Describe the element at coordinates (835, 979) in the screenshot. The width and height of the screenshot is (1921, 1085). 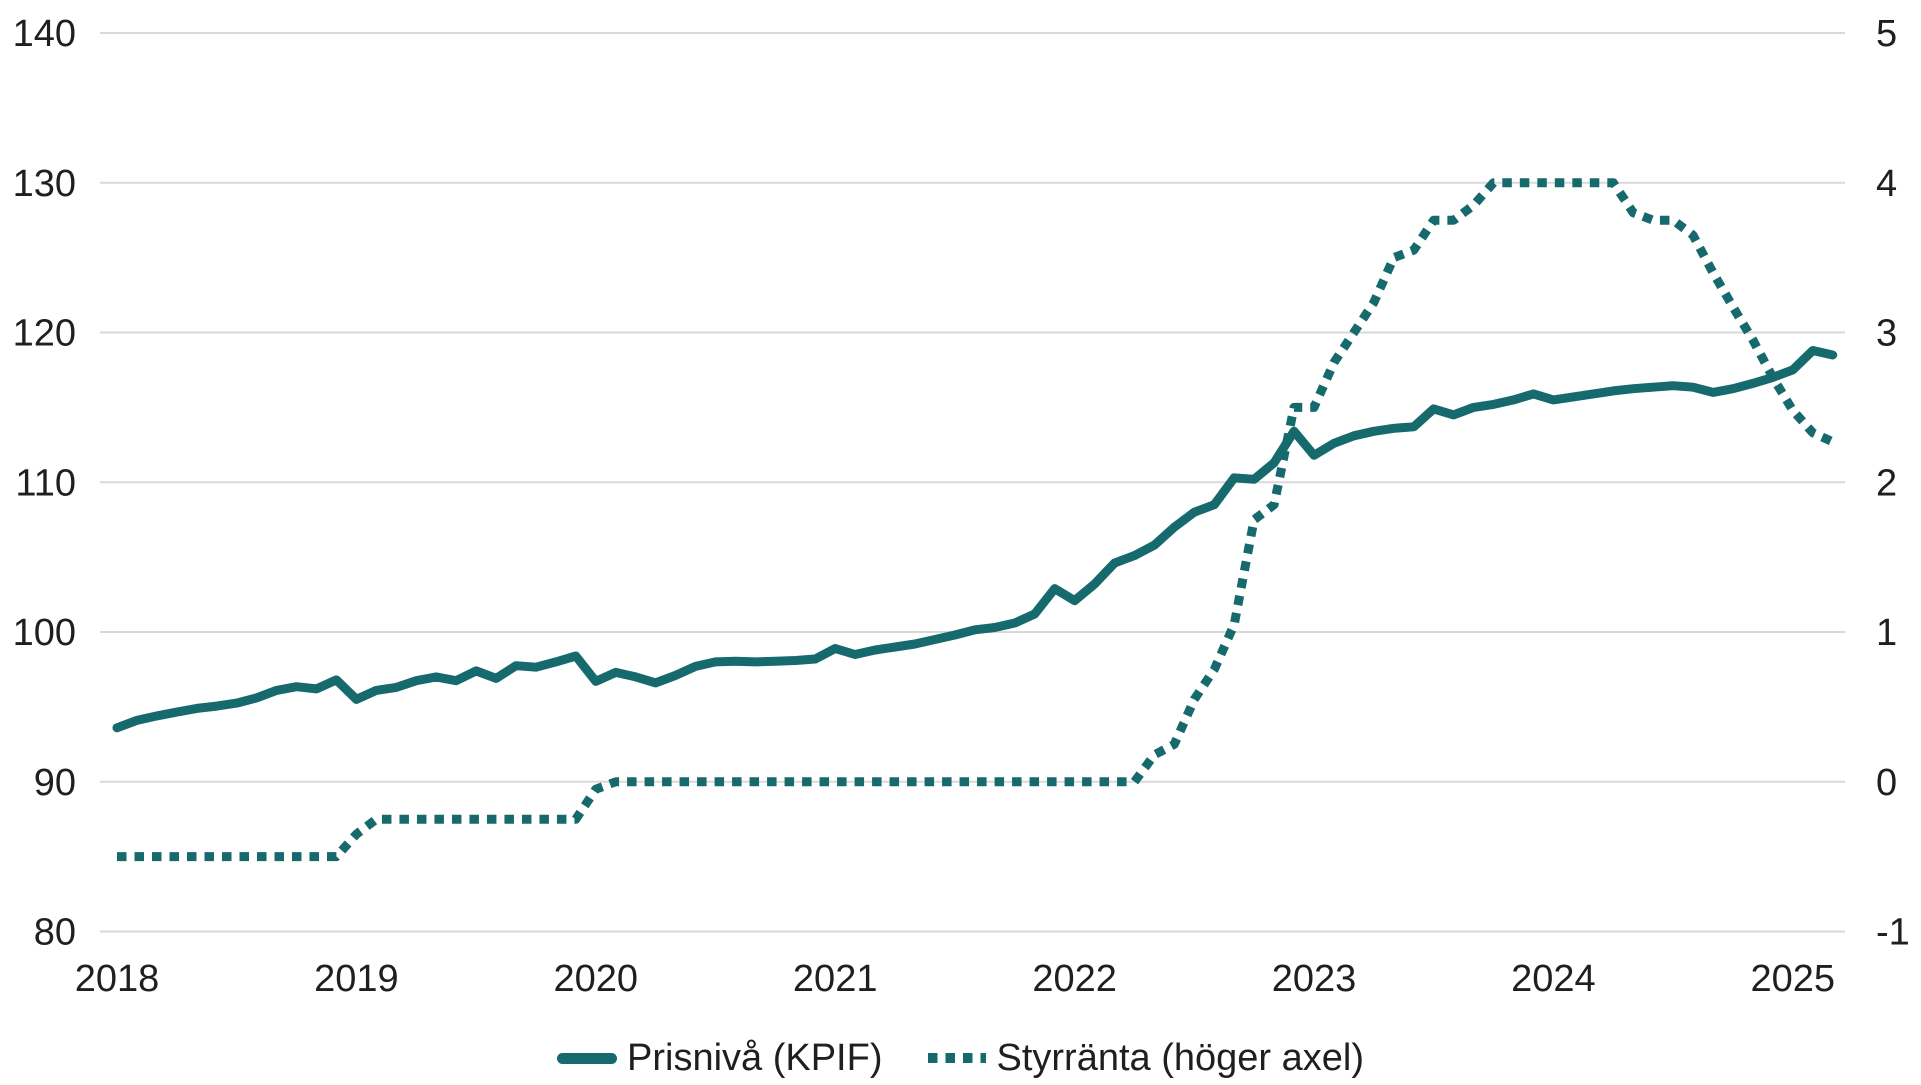
I see `x-tick-2021: 2021` at that location.